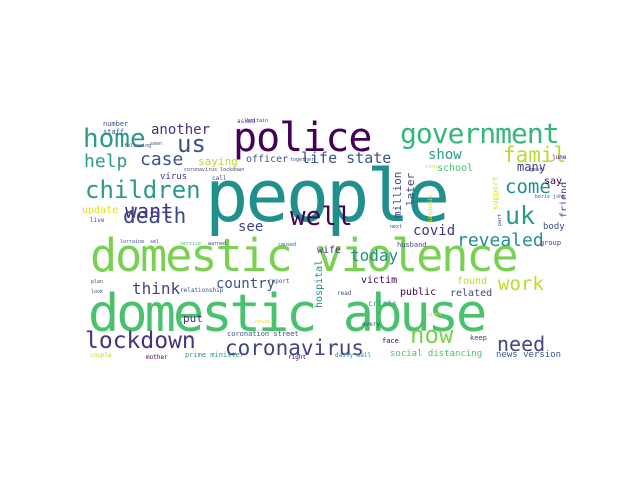 The image size is (640, 480). Describe the element at coordinates (138, 146) in the screenshot. I see `word: following` at that location.